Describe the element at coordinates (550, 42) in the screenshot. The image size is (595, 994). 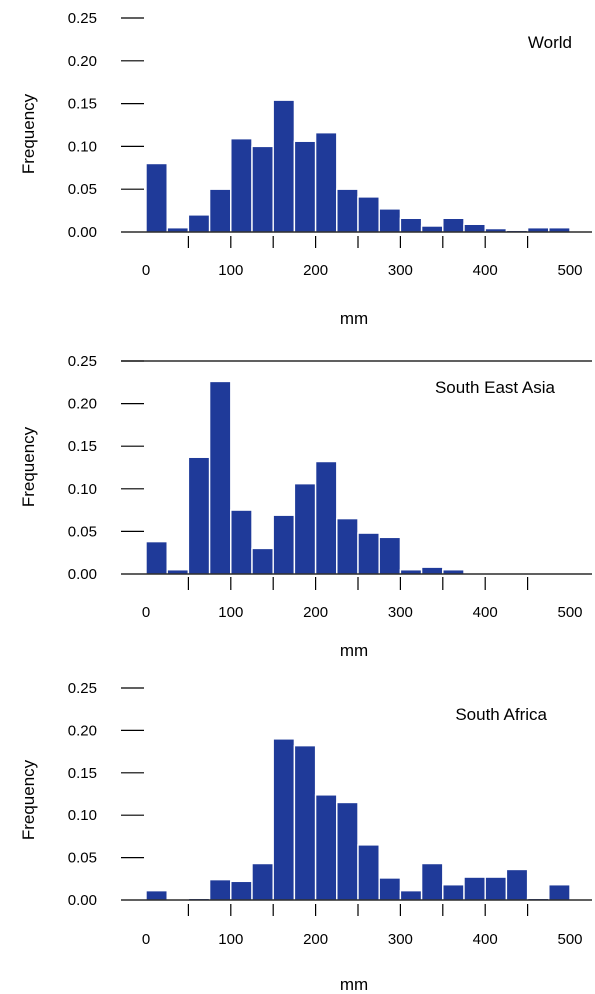
I see `panel-title: World` at that location.